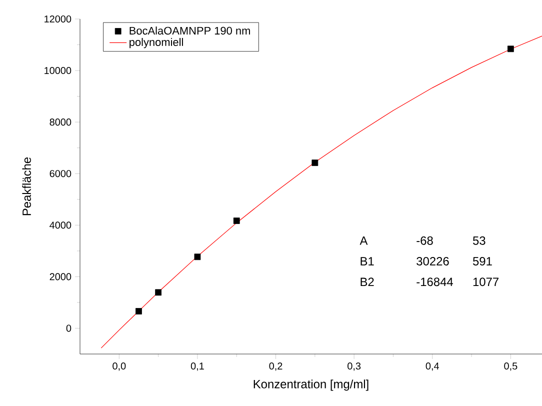  Describe the element at coordinates (367, 261) in the screenshot. I see `annotation: B1` at that location.